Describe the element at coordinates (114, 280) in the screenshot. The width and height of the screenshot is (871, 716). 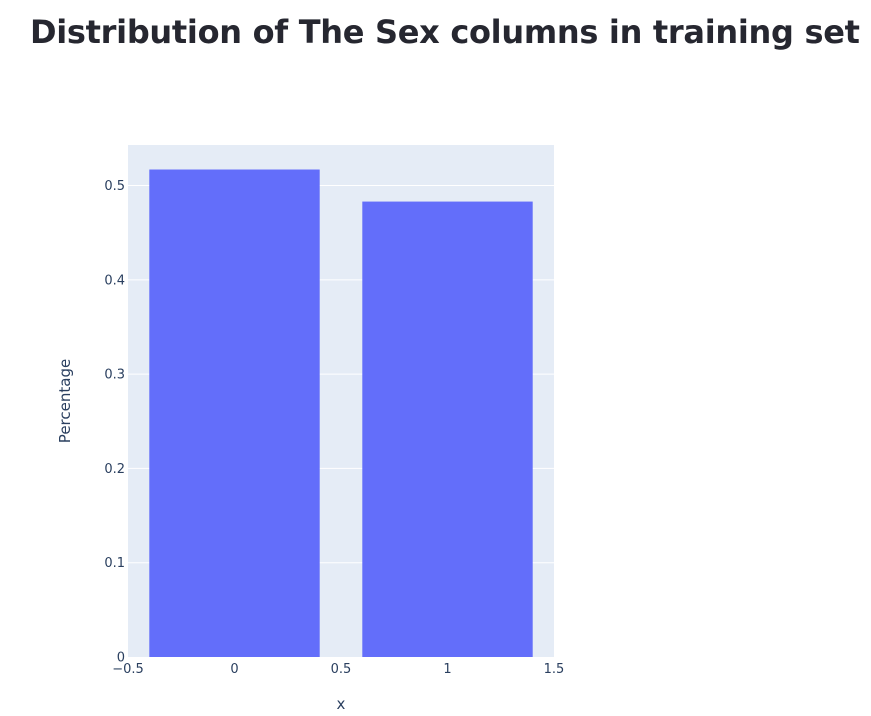
I see `y-tick-label: 0.4` at that location.